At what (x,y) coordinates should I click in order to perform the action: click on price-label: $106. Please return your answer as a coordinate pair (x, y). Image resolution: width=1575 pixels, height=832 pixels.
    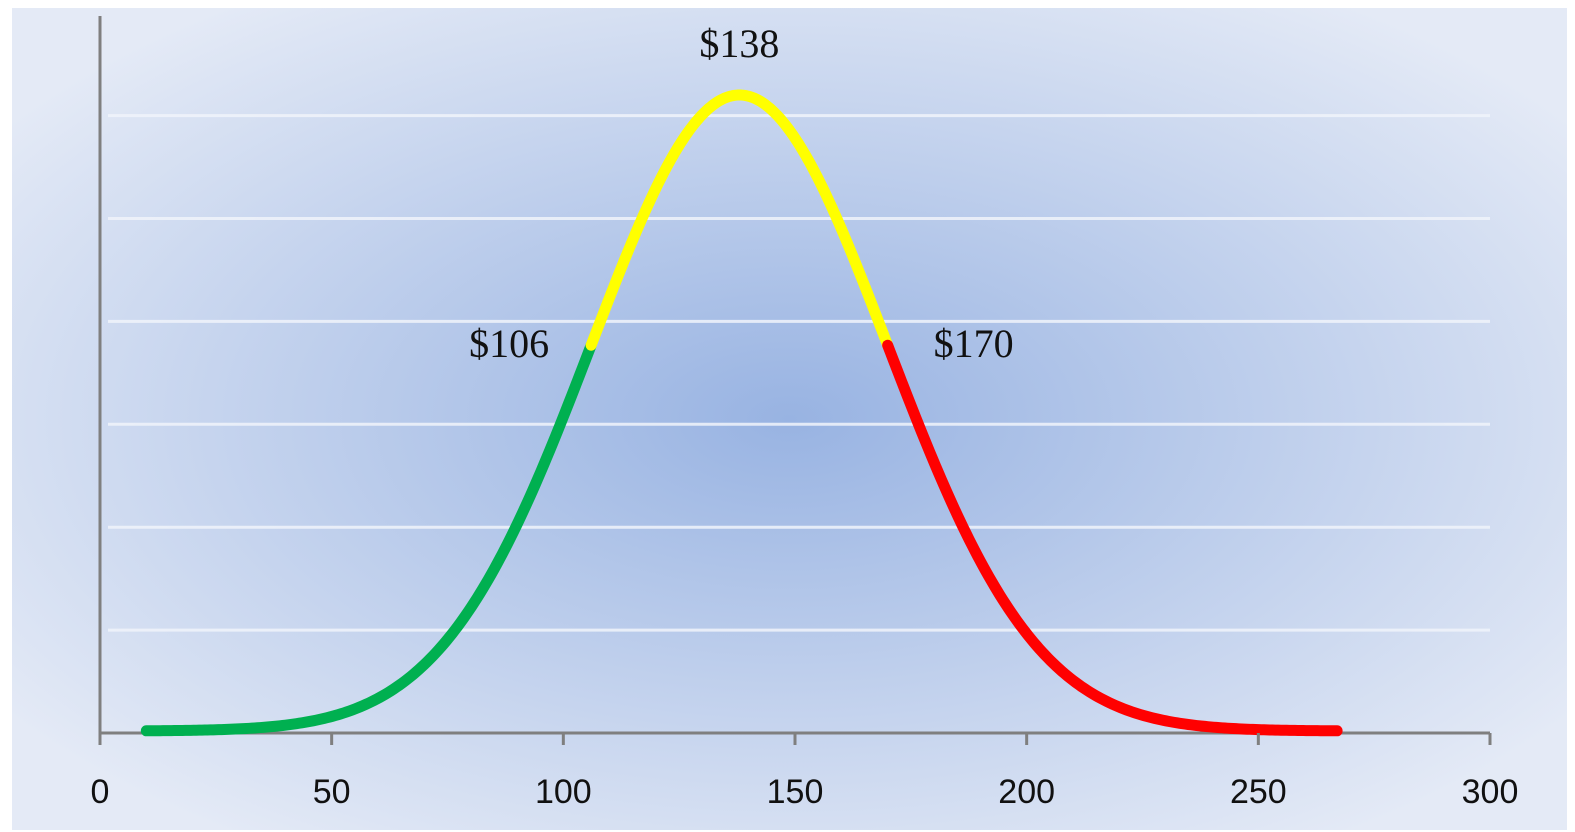
    Looking at the image, I should click on (509, 343).